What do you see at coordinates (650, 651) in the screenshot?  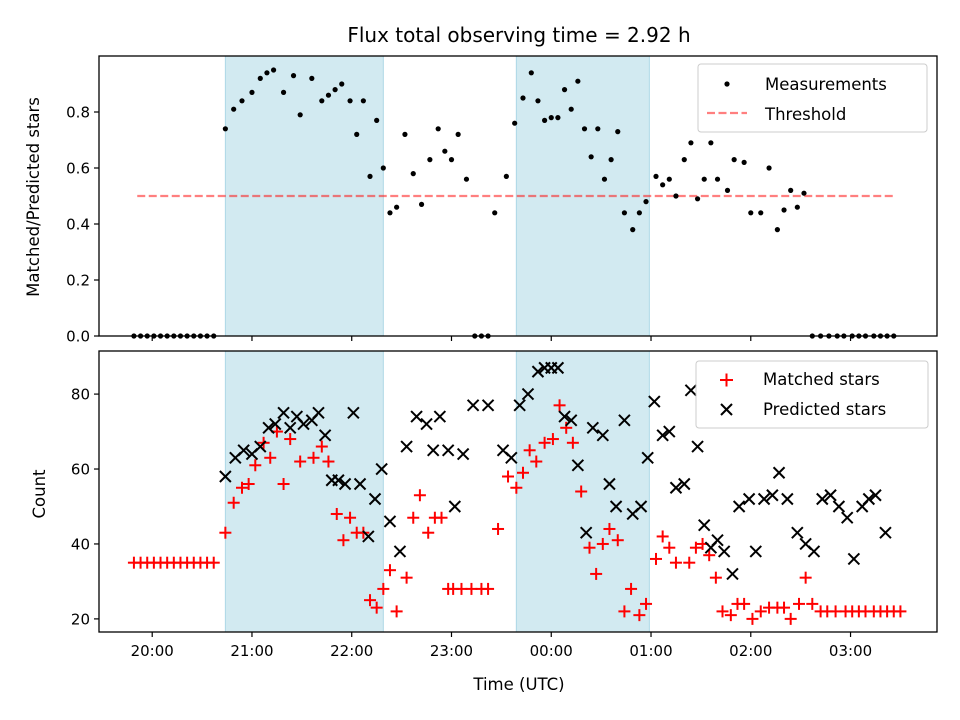 I see `x-tick-label: 01:00` at bounding box center [650, 651].